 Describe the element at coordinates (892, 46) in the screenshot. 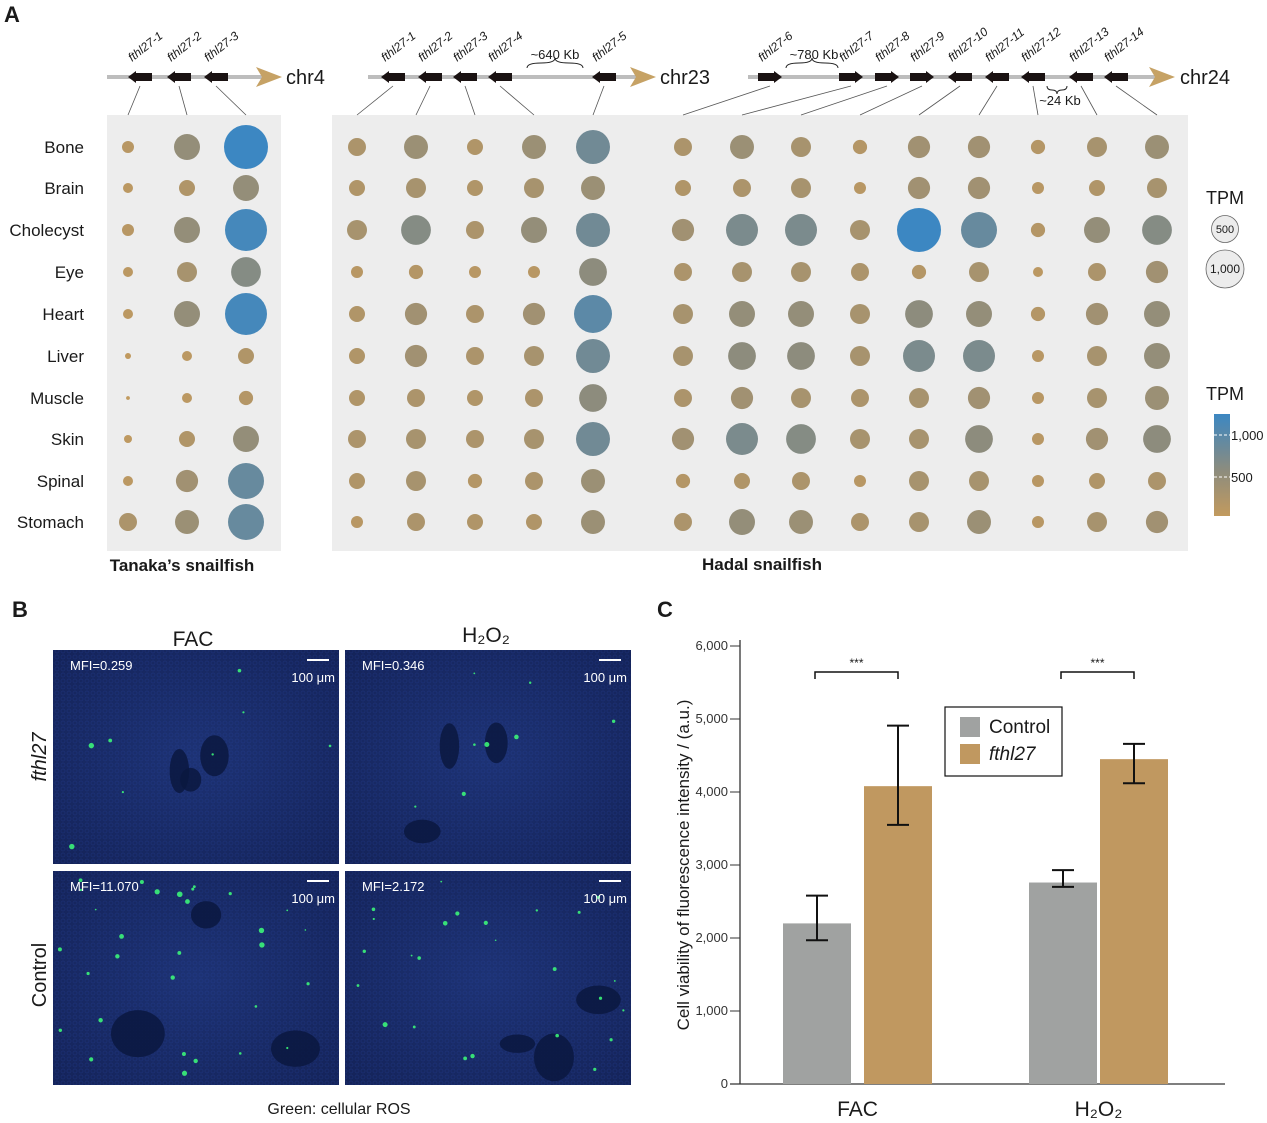

I see `gene-label-fthl27-8: fthl27-8` at that location.